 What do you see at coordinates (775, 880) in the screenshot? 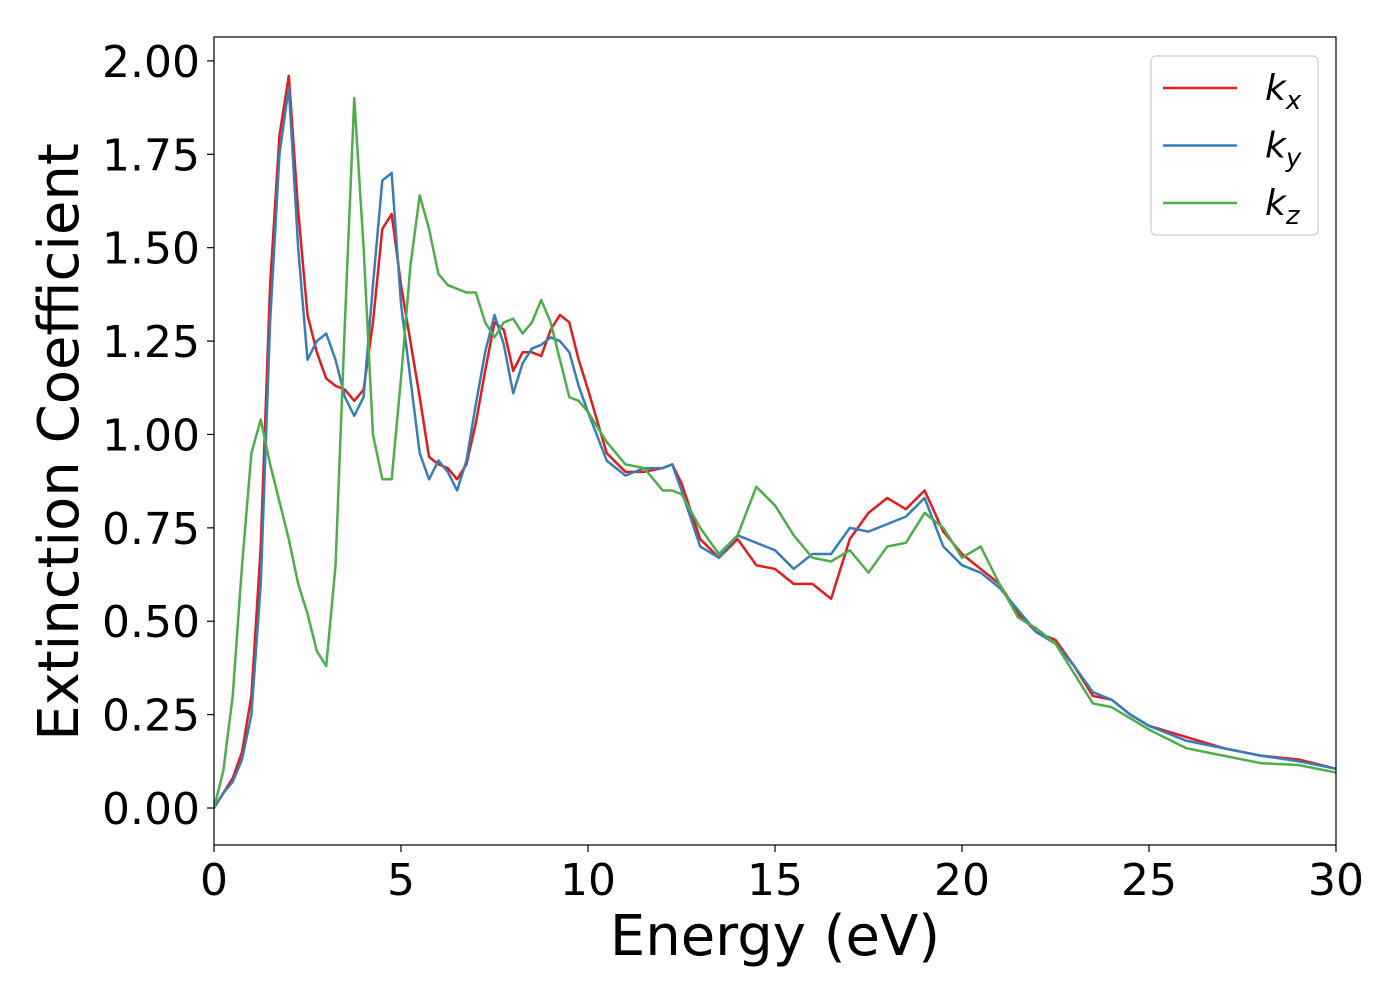
I see `x-tick-label: 15` at bounding box center [775, 880].